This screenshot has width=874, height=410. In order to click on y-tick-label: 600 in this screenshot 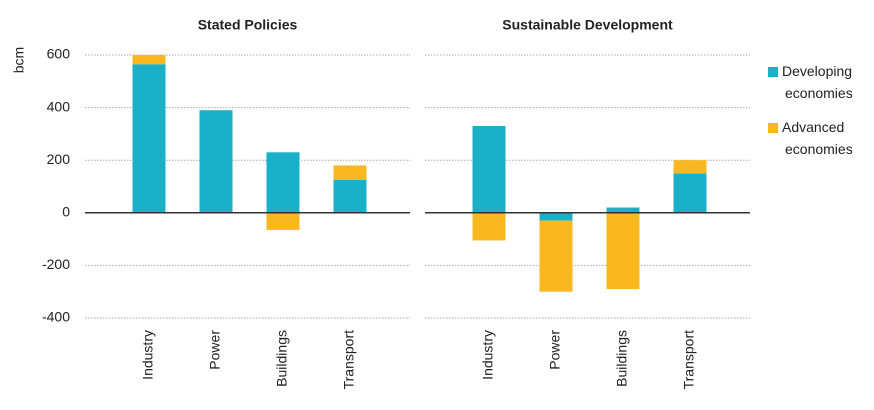, I will do `click(59, 54)`.